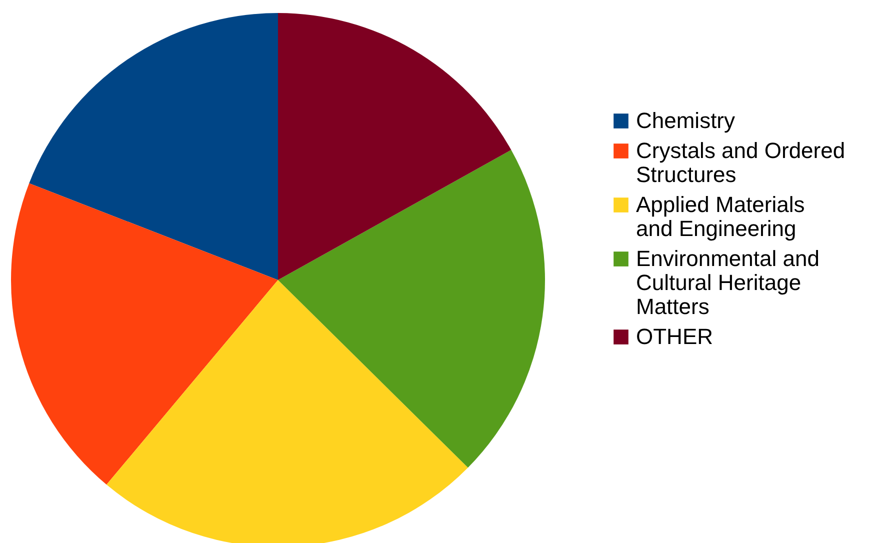 The image size is (887, 543). Describe the element at coordinates (720, 216) in the screenshot. I see `legend-label: Applied Materials and Engineering` at that location.